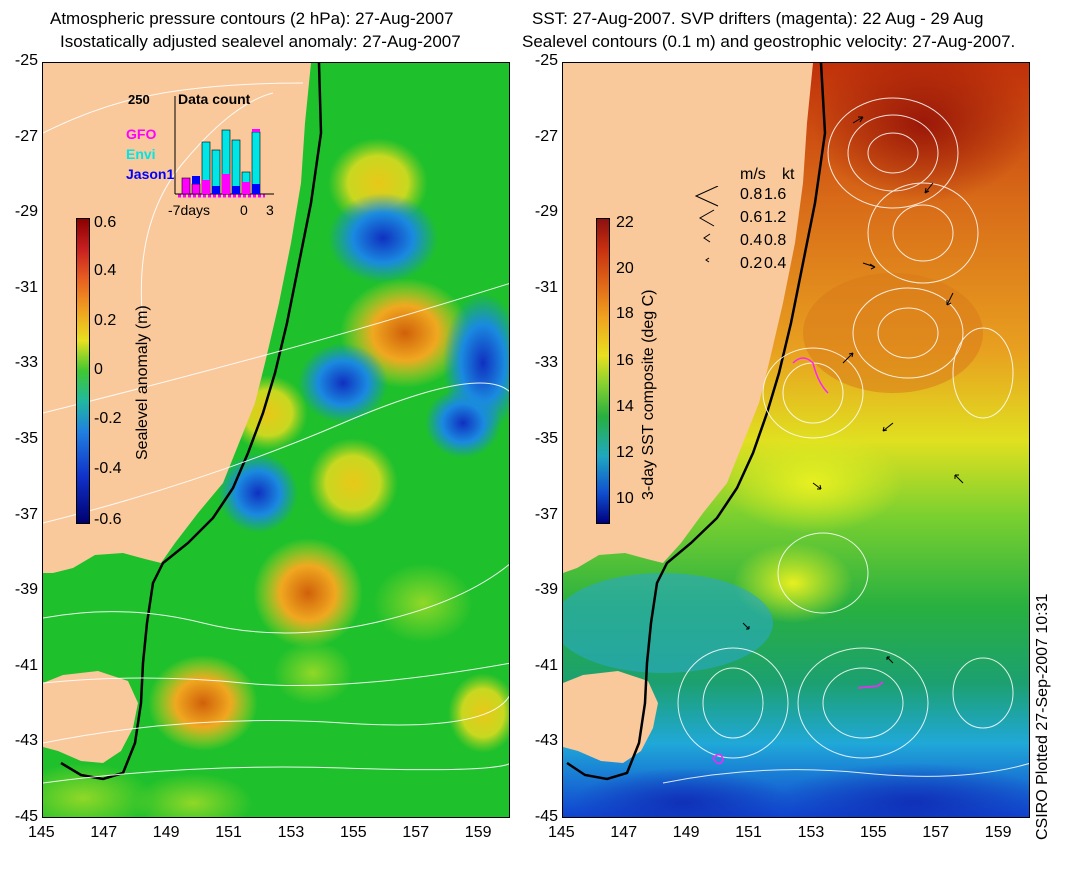 The image size is (1080, 870). I want to click on inset-xtick-zero: 0, so click(244, 210).